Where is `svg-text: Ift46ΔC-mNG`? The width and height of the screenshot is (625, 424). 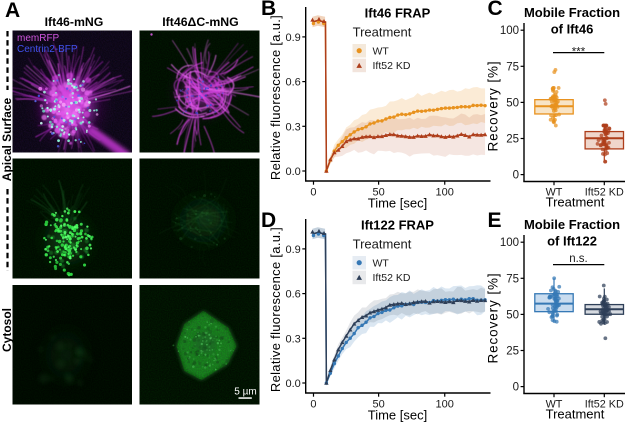
svg-text: Ift46ΔC-mNG is located at coordinates (200, 22).